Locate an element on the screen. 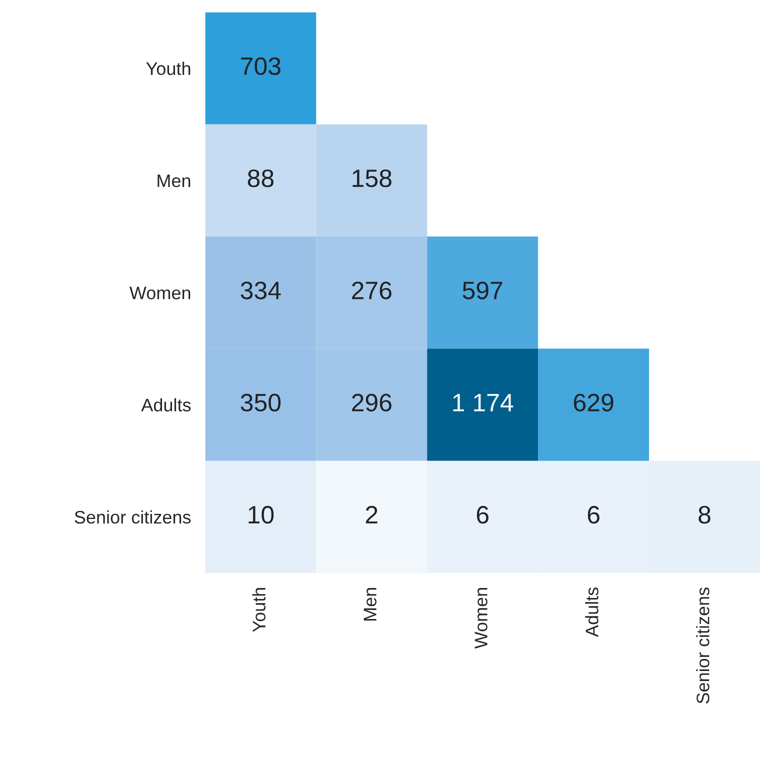 Image resolution: width=760 pixels, height=765 pixels. x-tick-label: Adults is located at coordinates (591, 613).